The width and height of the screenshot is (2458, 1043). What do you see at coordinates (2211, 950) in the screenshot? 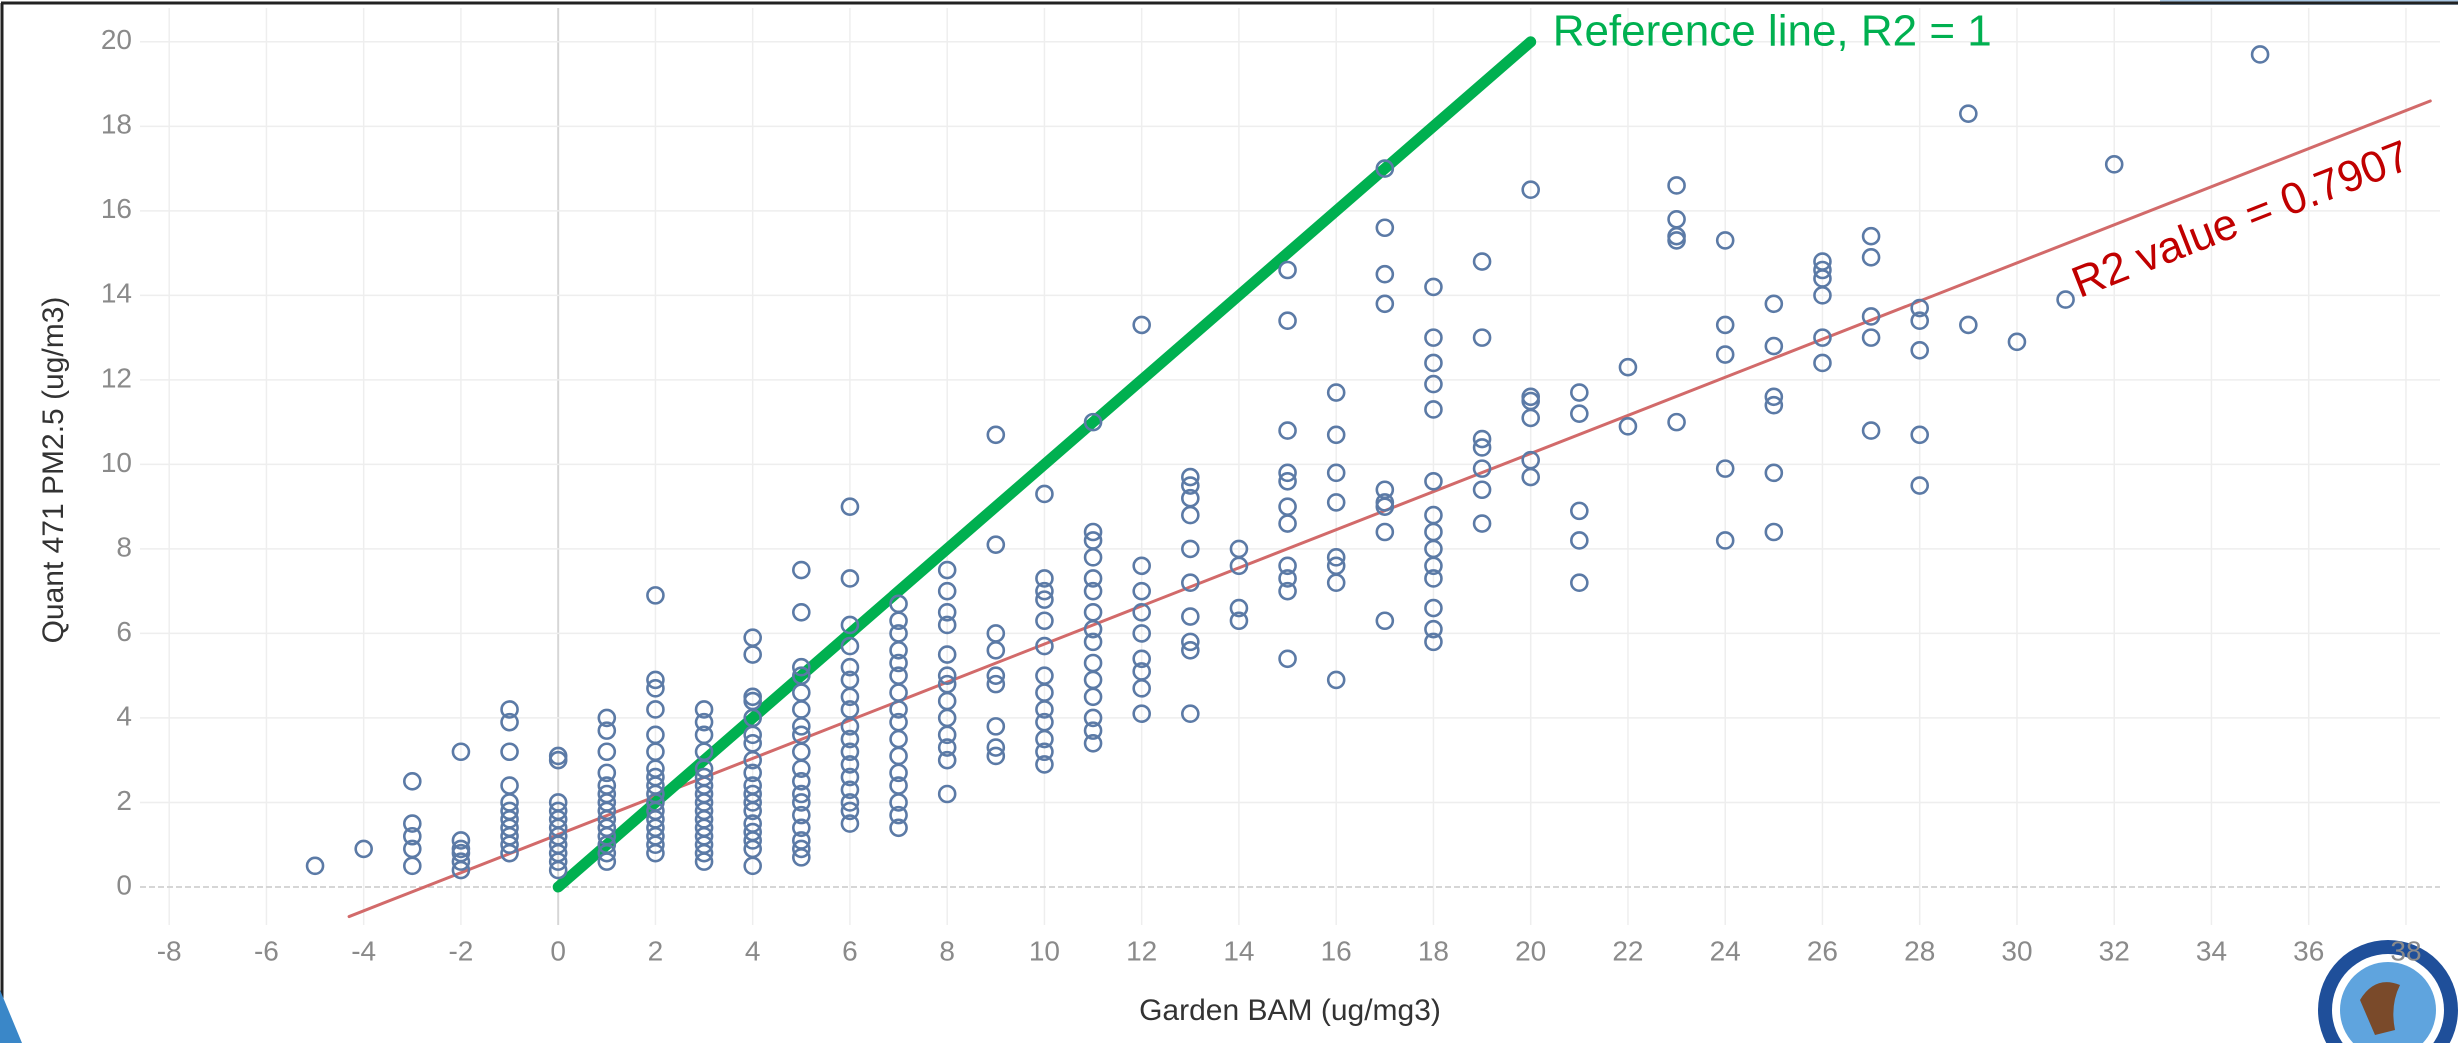
I see `x-tick-label: 34` at bounding box center [2211, 950].